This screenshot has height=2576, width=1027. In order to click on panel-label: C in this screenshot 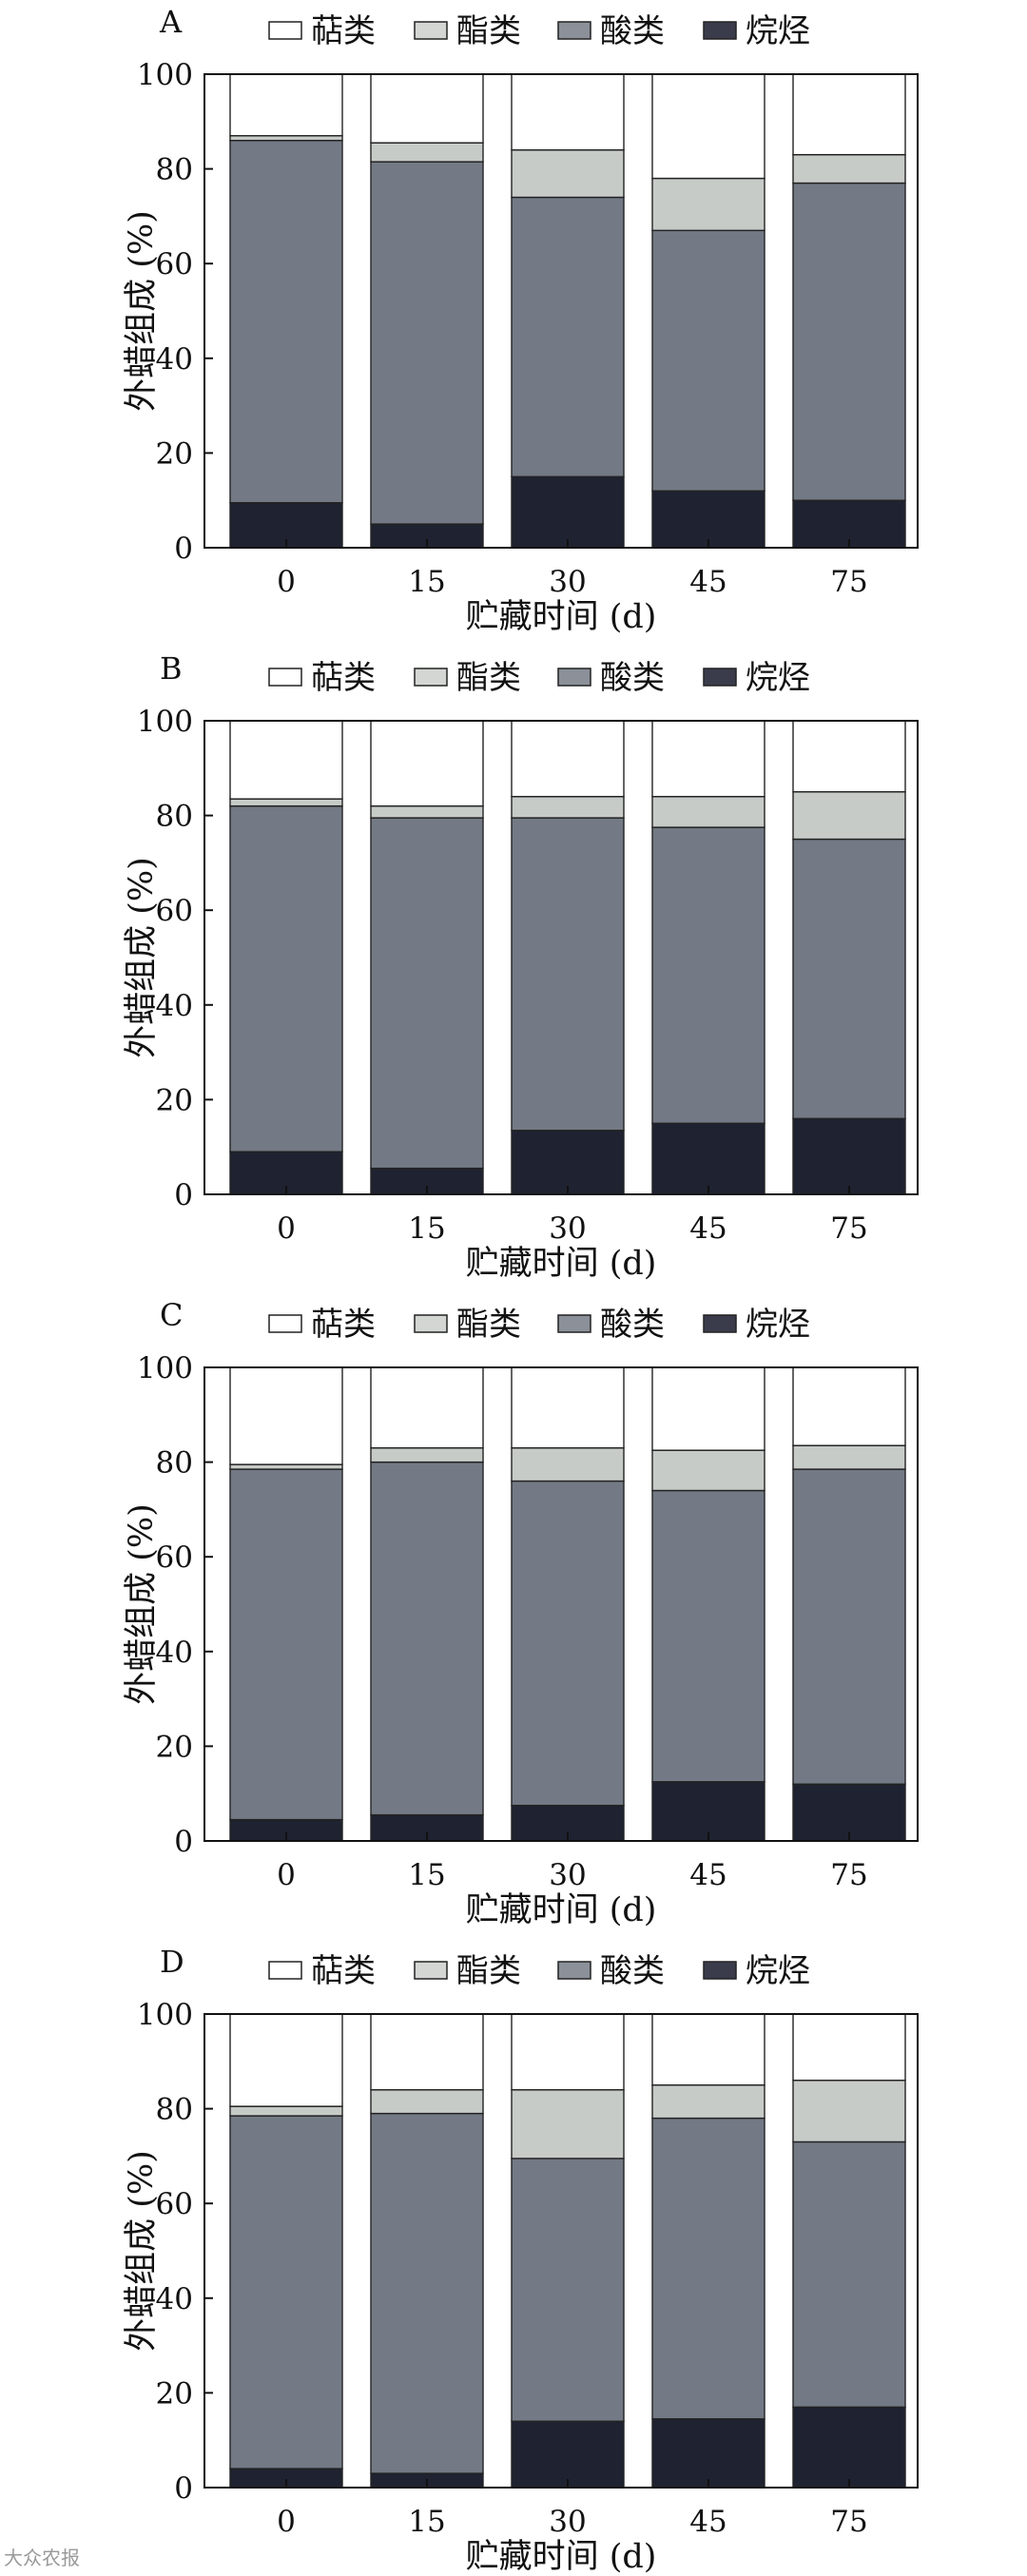, I will do `click(172, 1315)`.